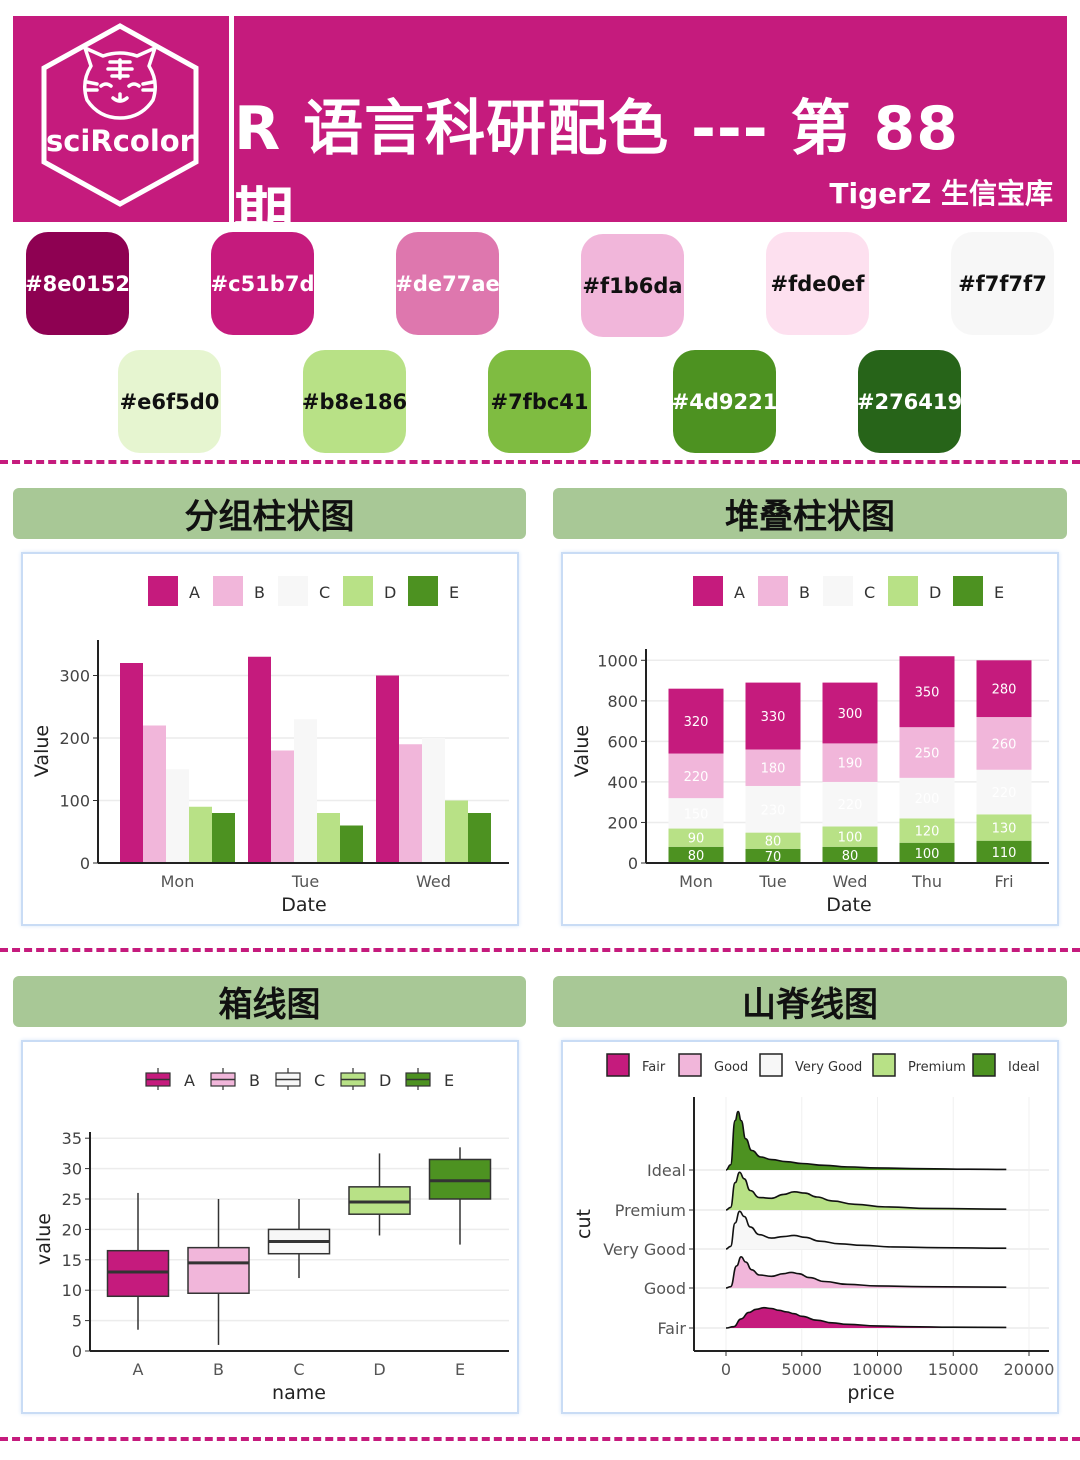  What do you see at coordinates (927, 798) in the screenshot?
I see `bar-segment-C-Thu` at bounding box center [927, 798].